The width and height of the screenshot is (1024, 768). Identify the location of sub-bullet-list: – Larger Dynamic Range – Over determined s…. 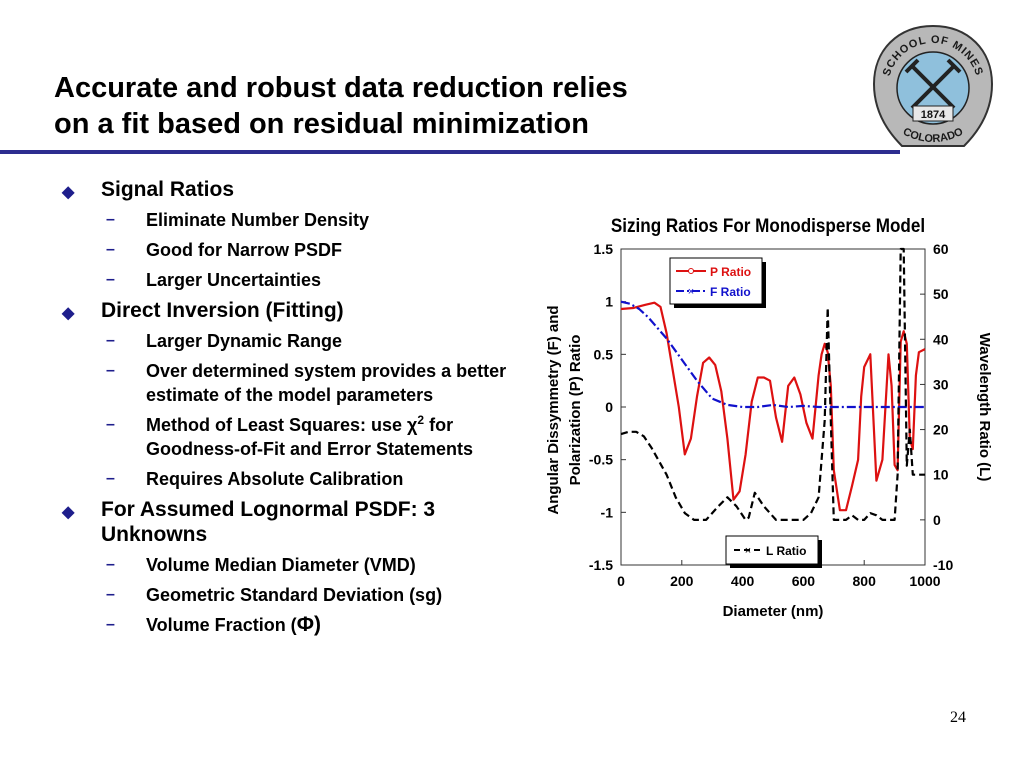
(315, 410).